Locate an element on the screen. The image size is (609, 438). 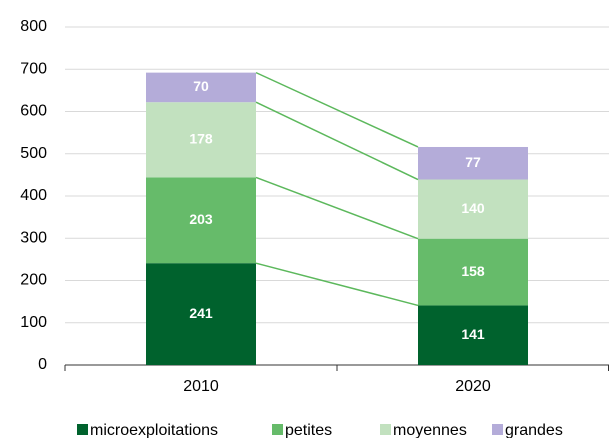
y-tick-label: 100 is located at coordinates (33, 322).